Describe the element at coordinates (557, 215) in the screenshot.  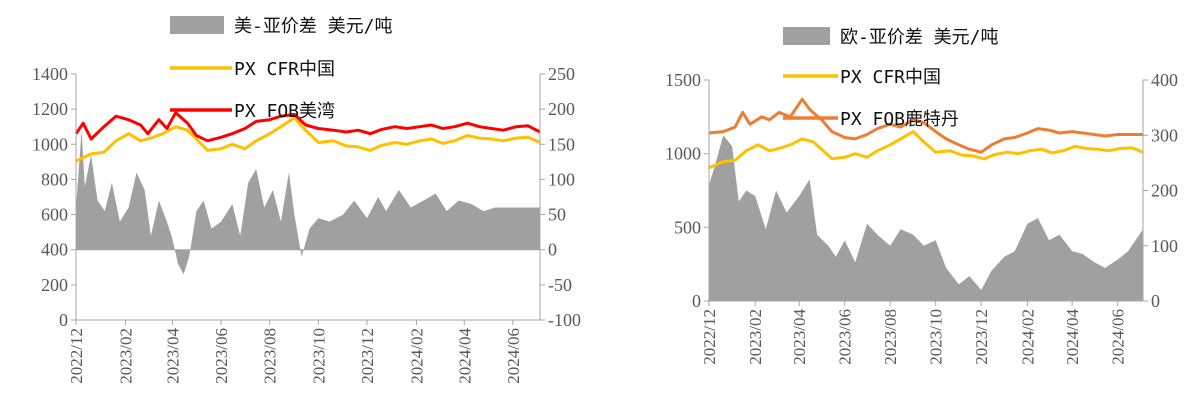
I see `right-axis-tick-label: 50` at that location.